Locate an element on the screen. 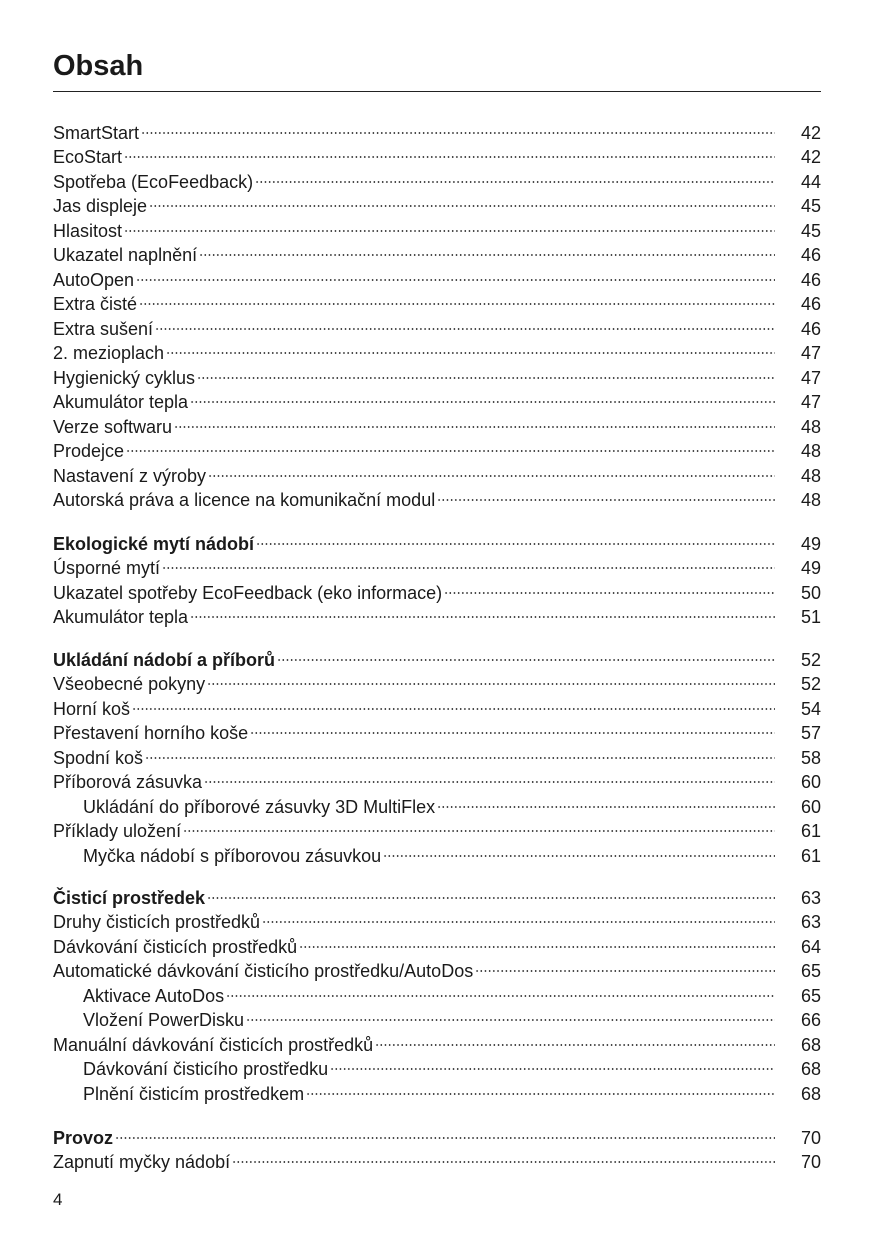 Image resolution: width=874 pixels, height=1240 pixels. toc-heading-entry: Provoz 70 is located at coordinates (437, 1133).